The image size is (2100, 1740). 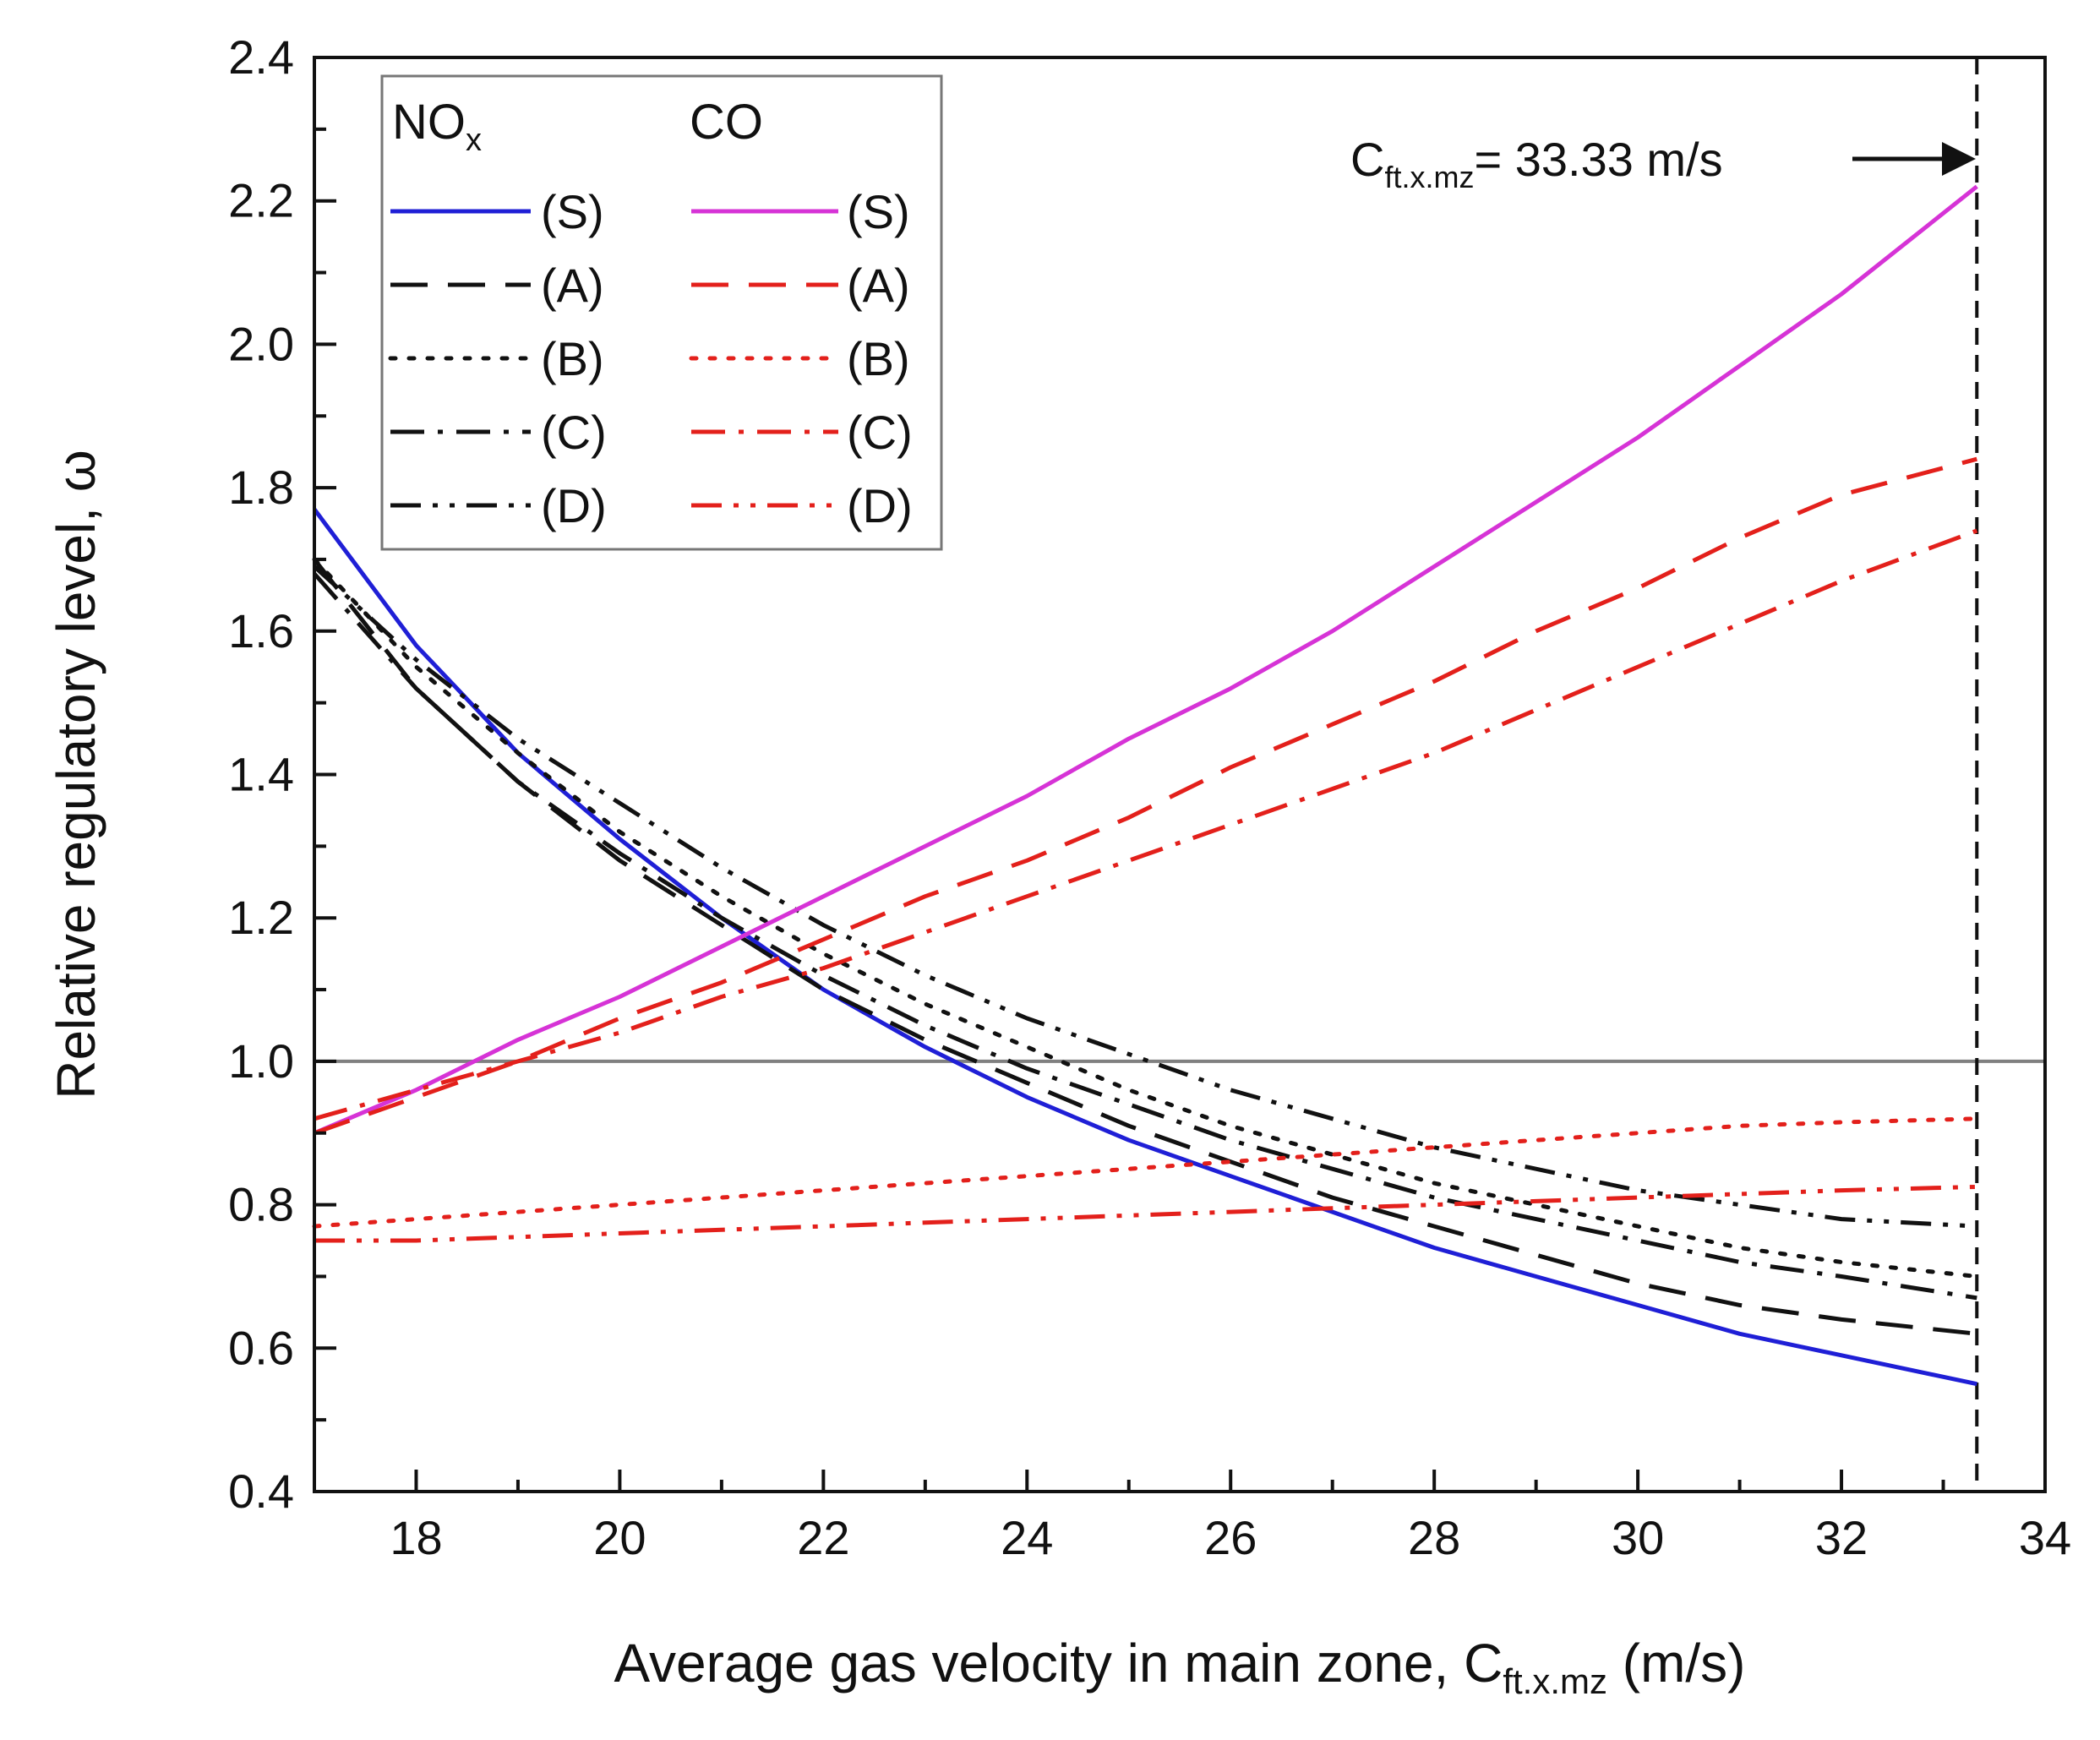 What do you see at coordinates (572, 358) in the screenshot?
I see `legend-label-nox: (B)` at bounding box center [572, 358].